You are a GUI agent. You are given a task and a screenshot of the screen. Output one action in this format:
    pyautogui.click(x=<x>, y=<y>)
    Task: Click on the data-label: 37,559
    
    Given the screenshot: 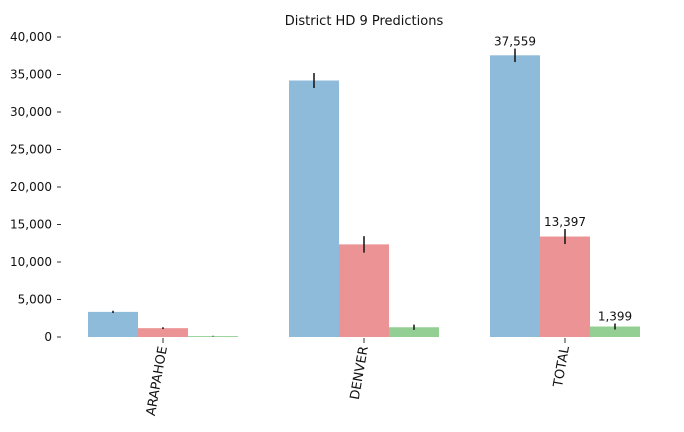 What is the action you would take?
    pyautogui.click(x=515, y=42)
    